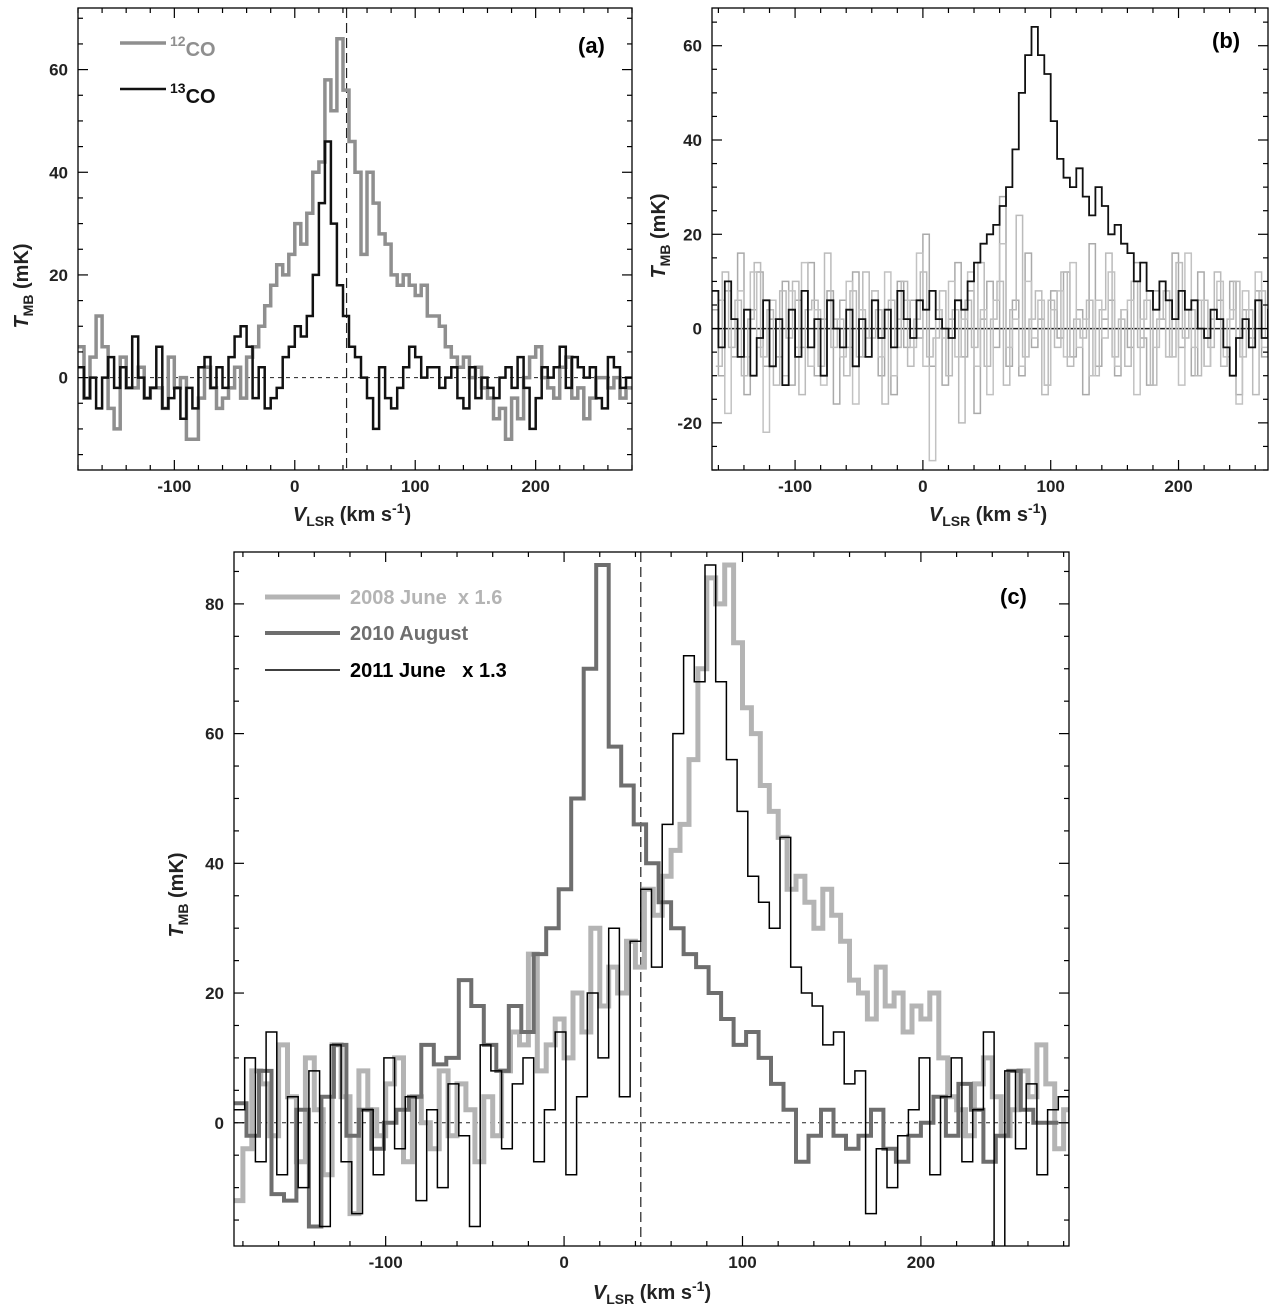  I want to click on y-tick-label-c: 20, so click(214, 993).